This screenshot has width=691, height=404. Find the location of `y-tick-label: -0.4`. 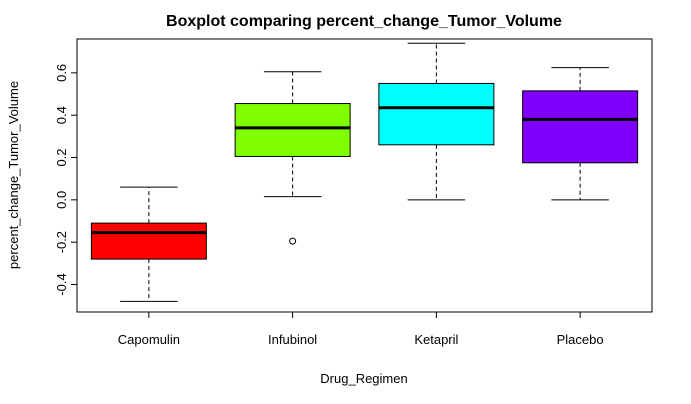

y-tick-label: -0.4 is located at coordinates (61, 284).